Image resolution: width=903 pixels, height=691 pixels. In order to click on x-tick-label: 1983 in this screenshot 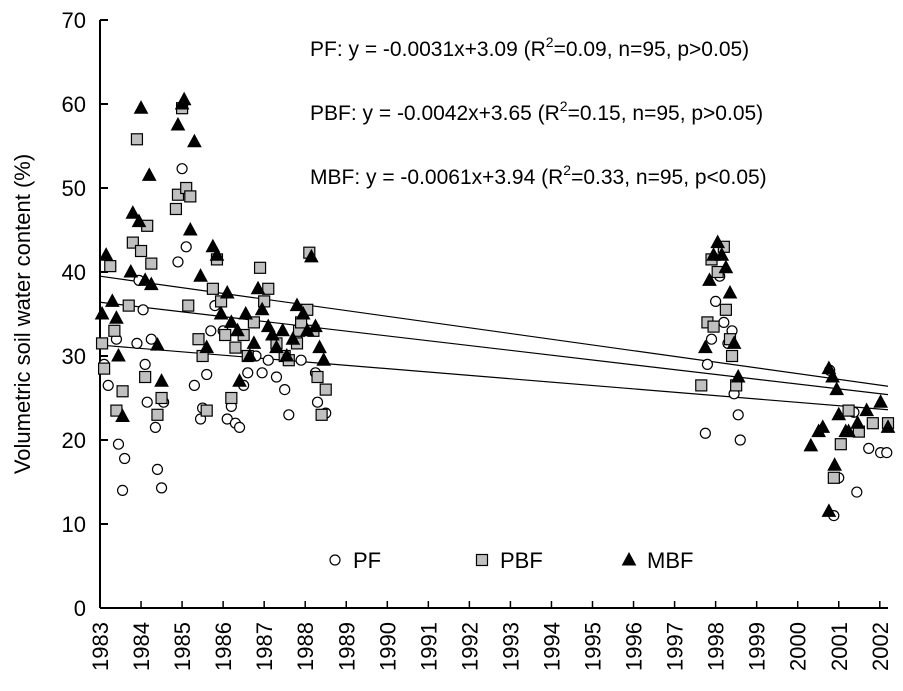, I will do `click(100, 646)`.